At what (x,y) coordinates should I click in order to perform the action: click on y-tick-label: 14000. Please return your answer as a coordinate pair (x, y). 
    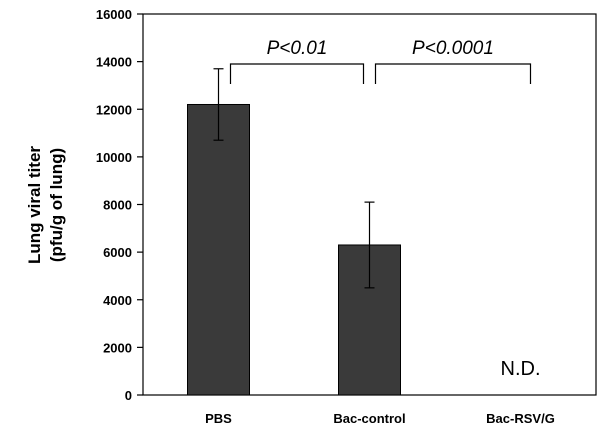
    Looking at the image, I should click on (114, 62).